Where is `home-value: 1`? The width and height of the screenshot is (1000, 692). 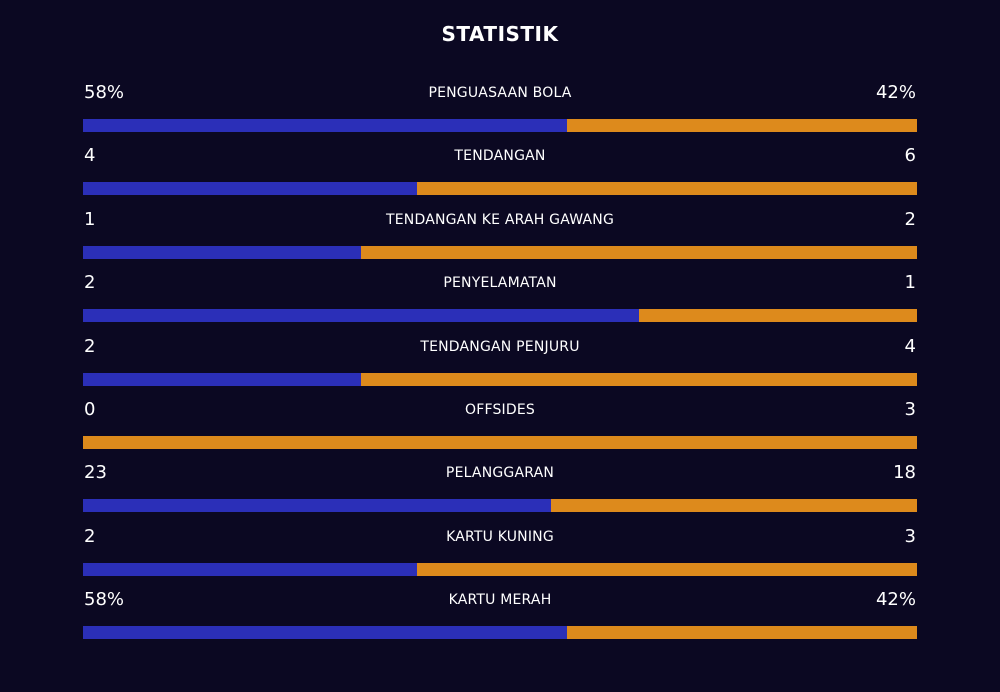
home-value: 1 is located at coordinates (90, 219).